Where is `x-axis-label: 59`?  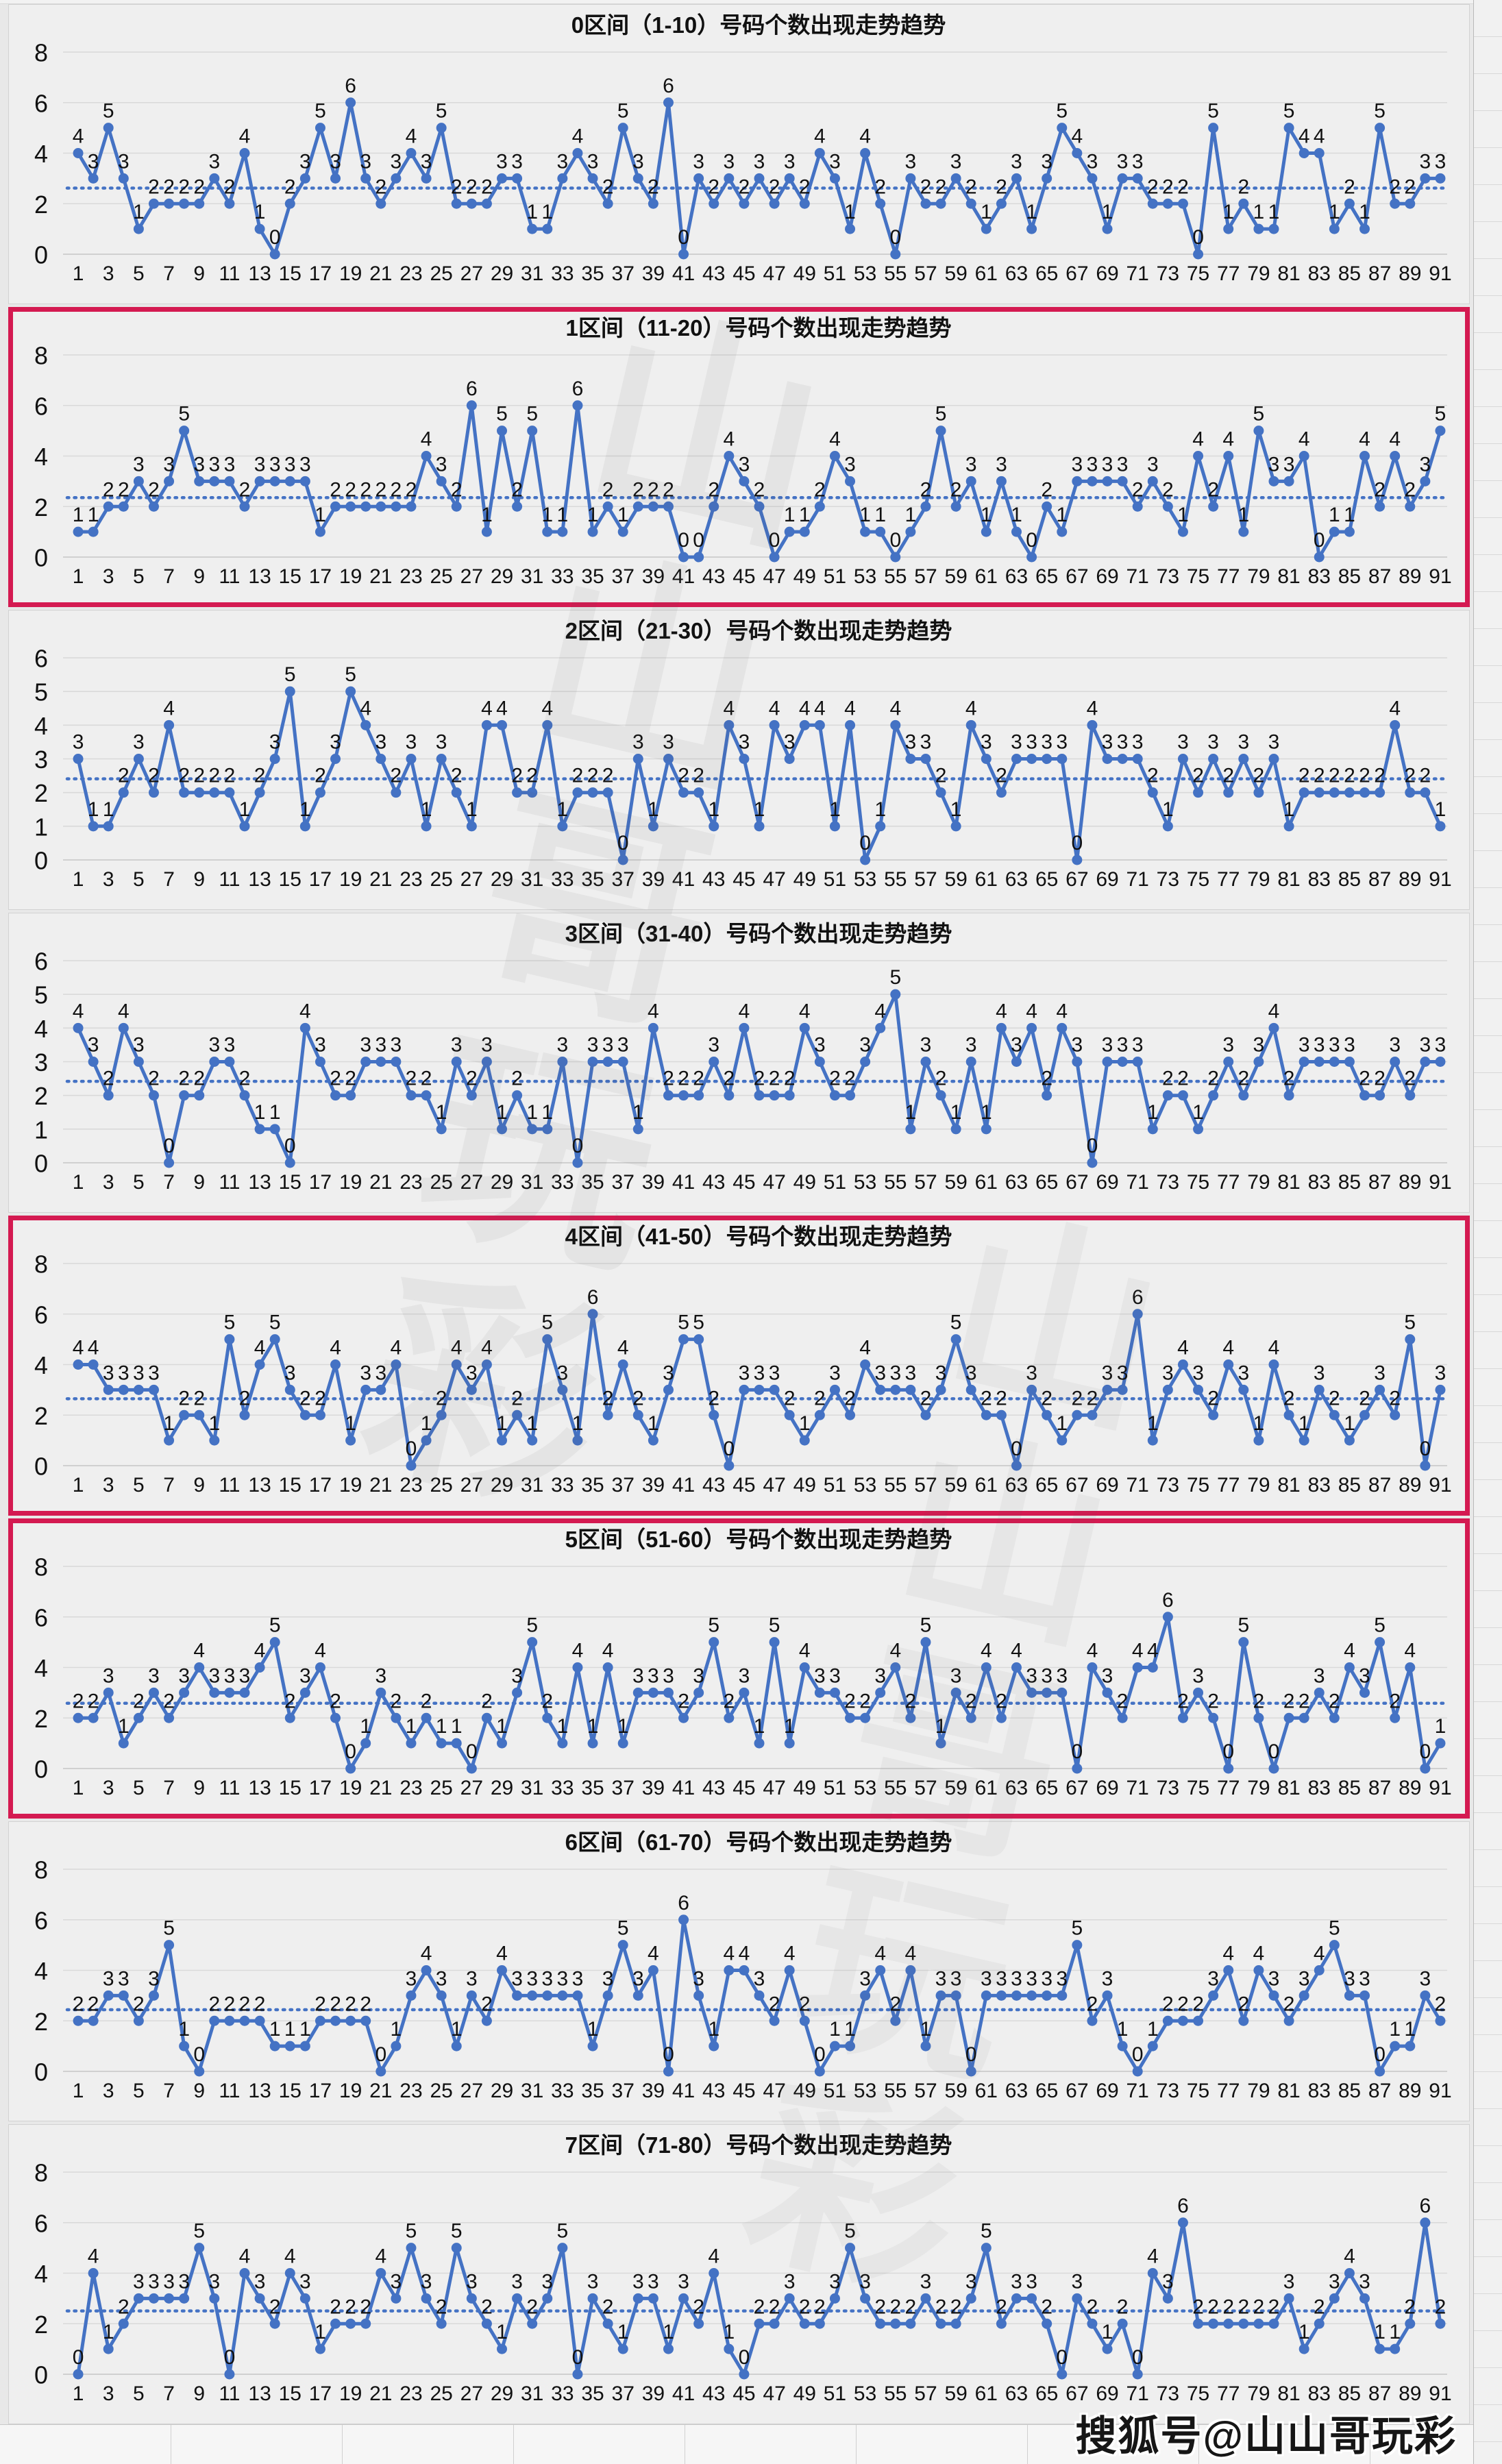
x-axis-label: 59 is located at coordinates (956, 1788).